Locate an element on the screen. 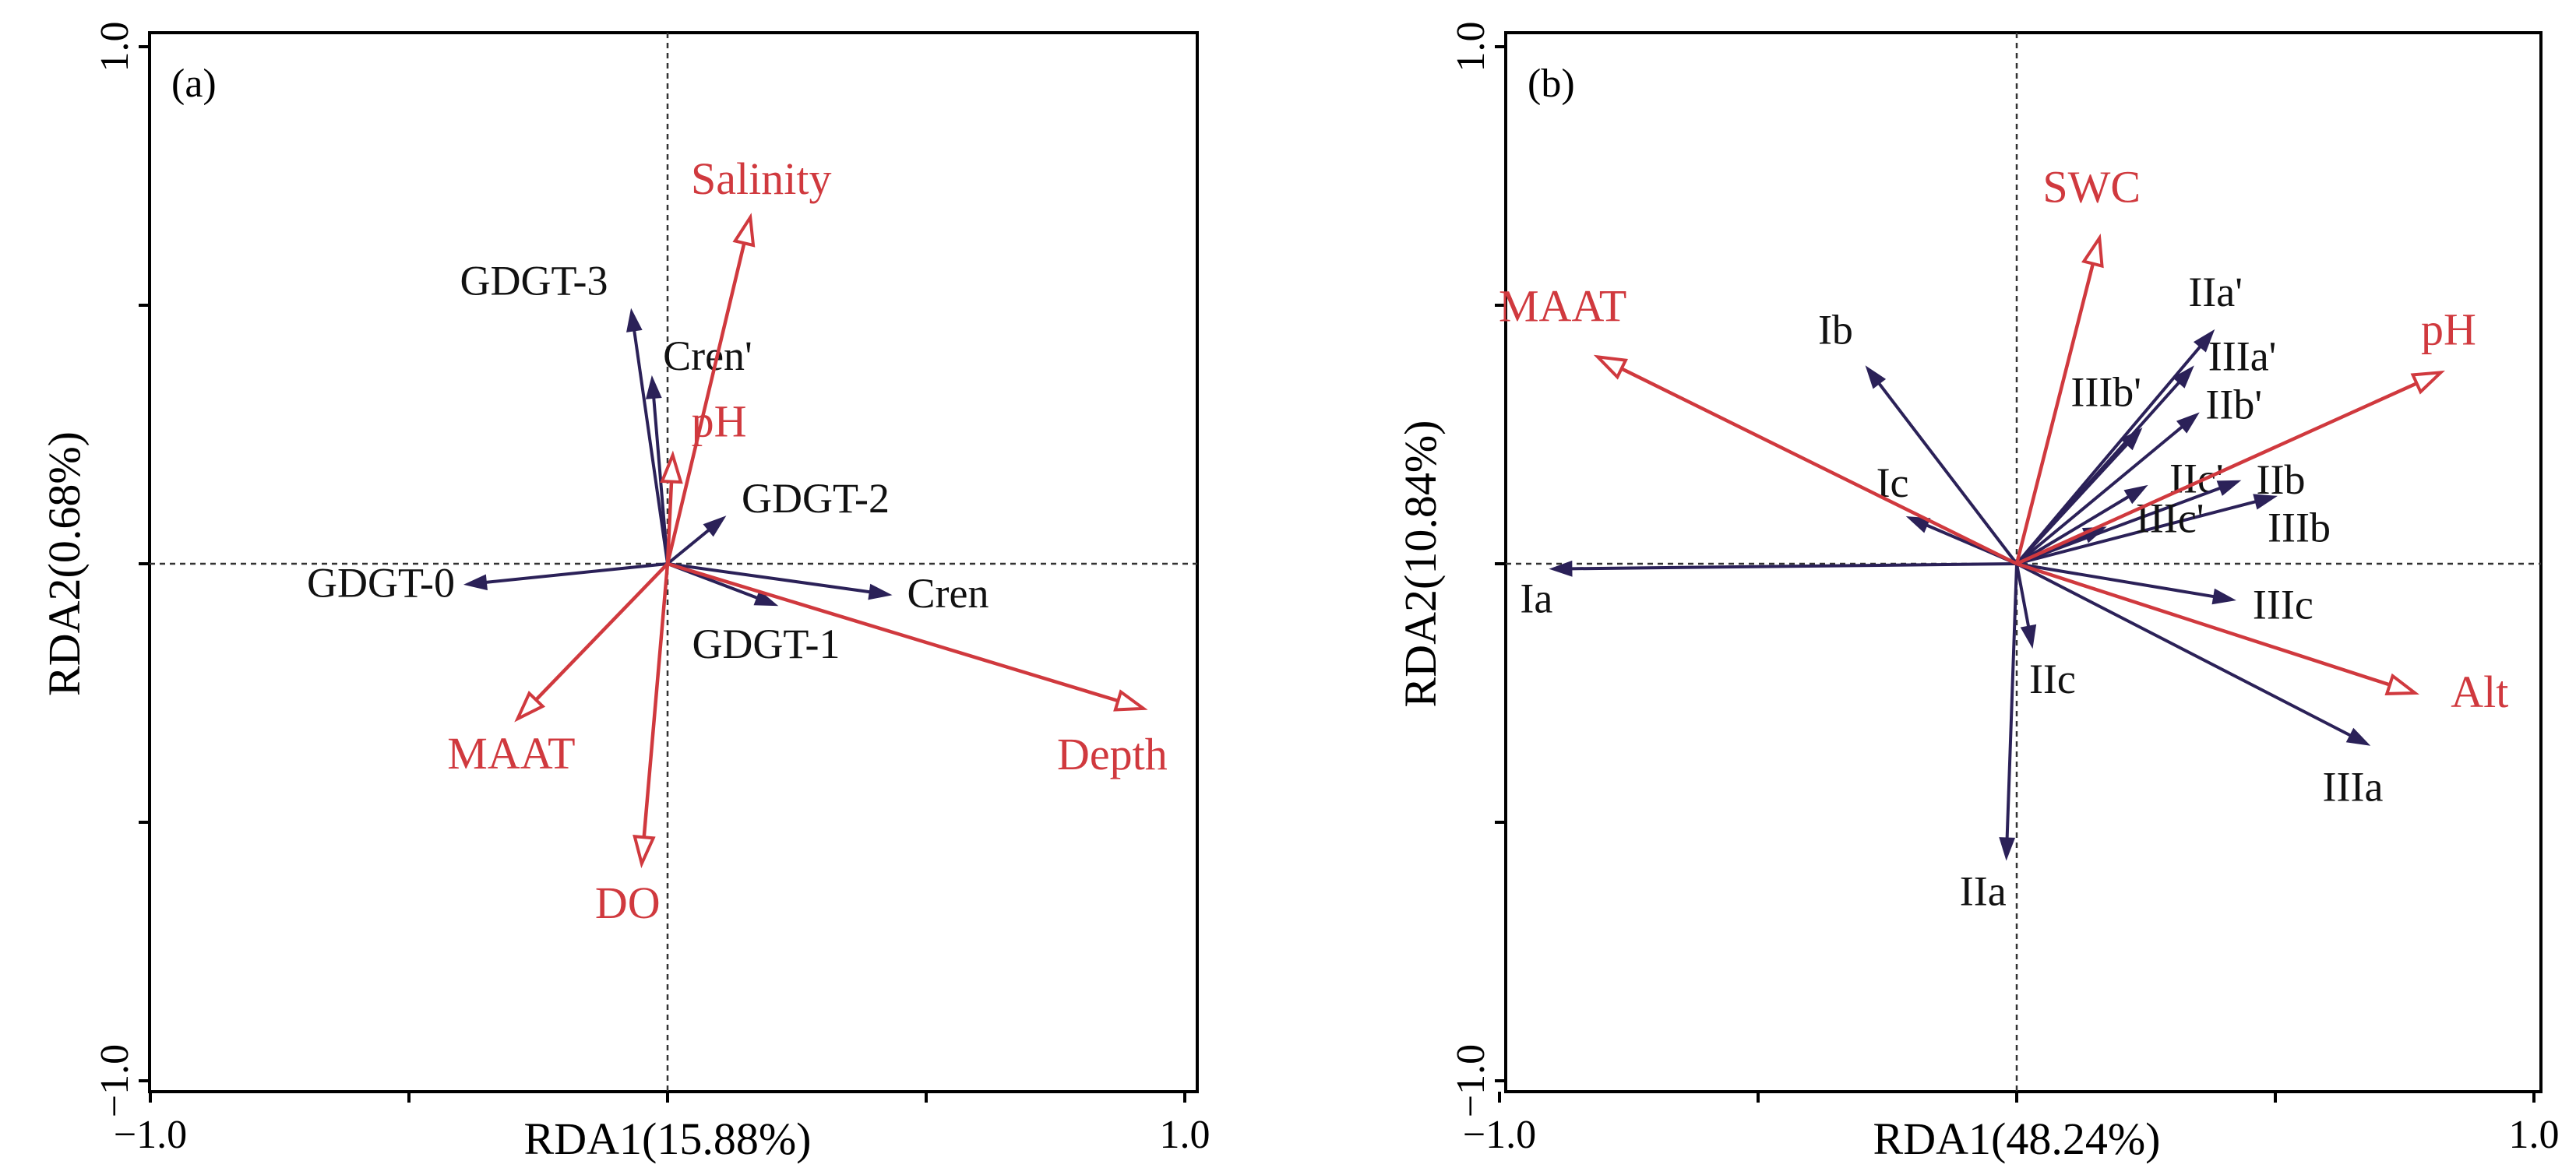 The image size is (2576, 1175). variable-label: Ia is located at coordinates (1536, 598).